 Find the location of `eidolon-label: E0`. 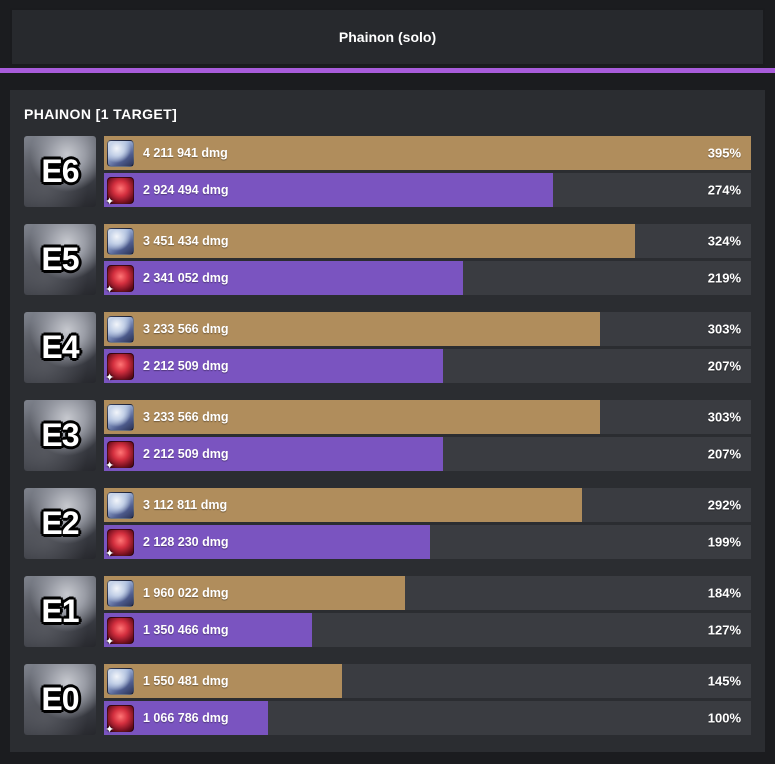

eidolon-label: E0 is located at coordinates (60, 699).